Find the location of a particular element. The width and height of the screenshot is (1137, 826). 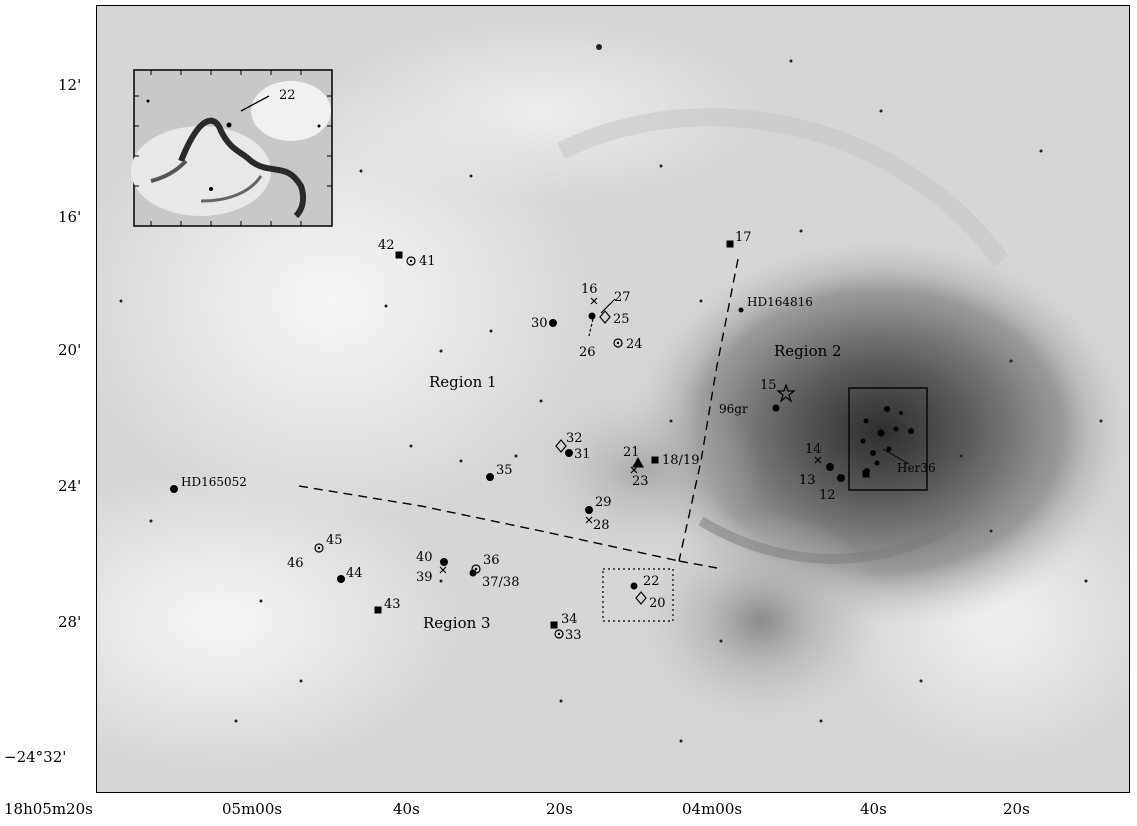

src-15: 15 is located at coordinates (768, 385).